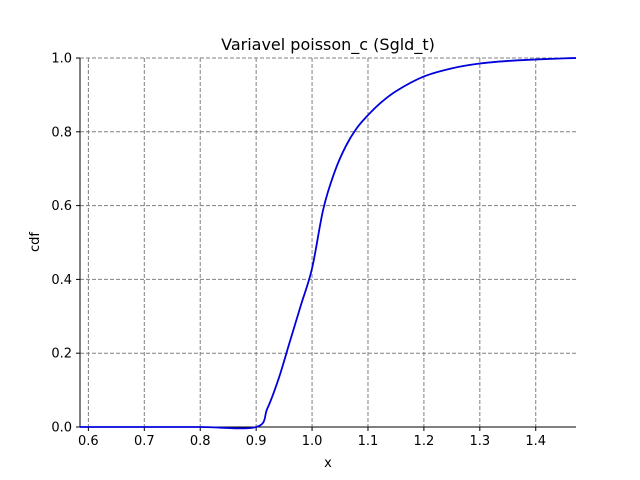  I want to click on x-ticks: 0.6 0.7 0.8 0.9 1.0 1.1 1.2 1.3 1.4, so click(312, 438).